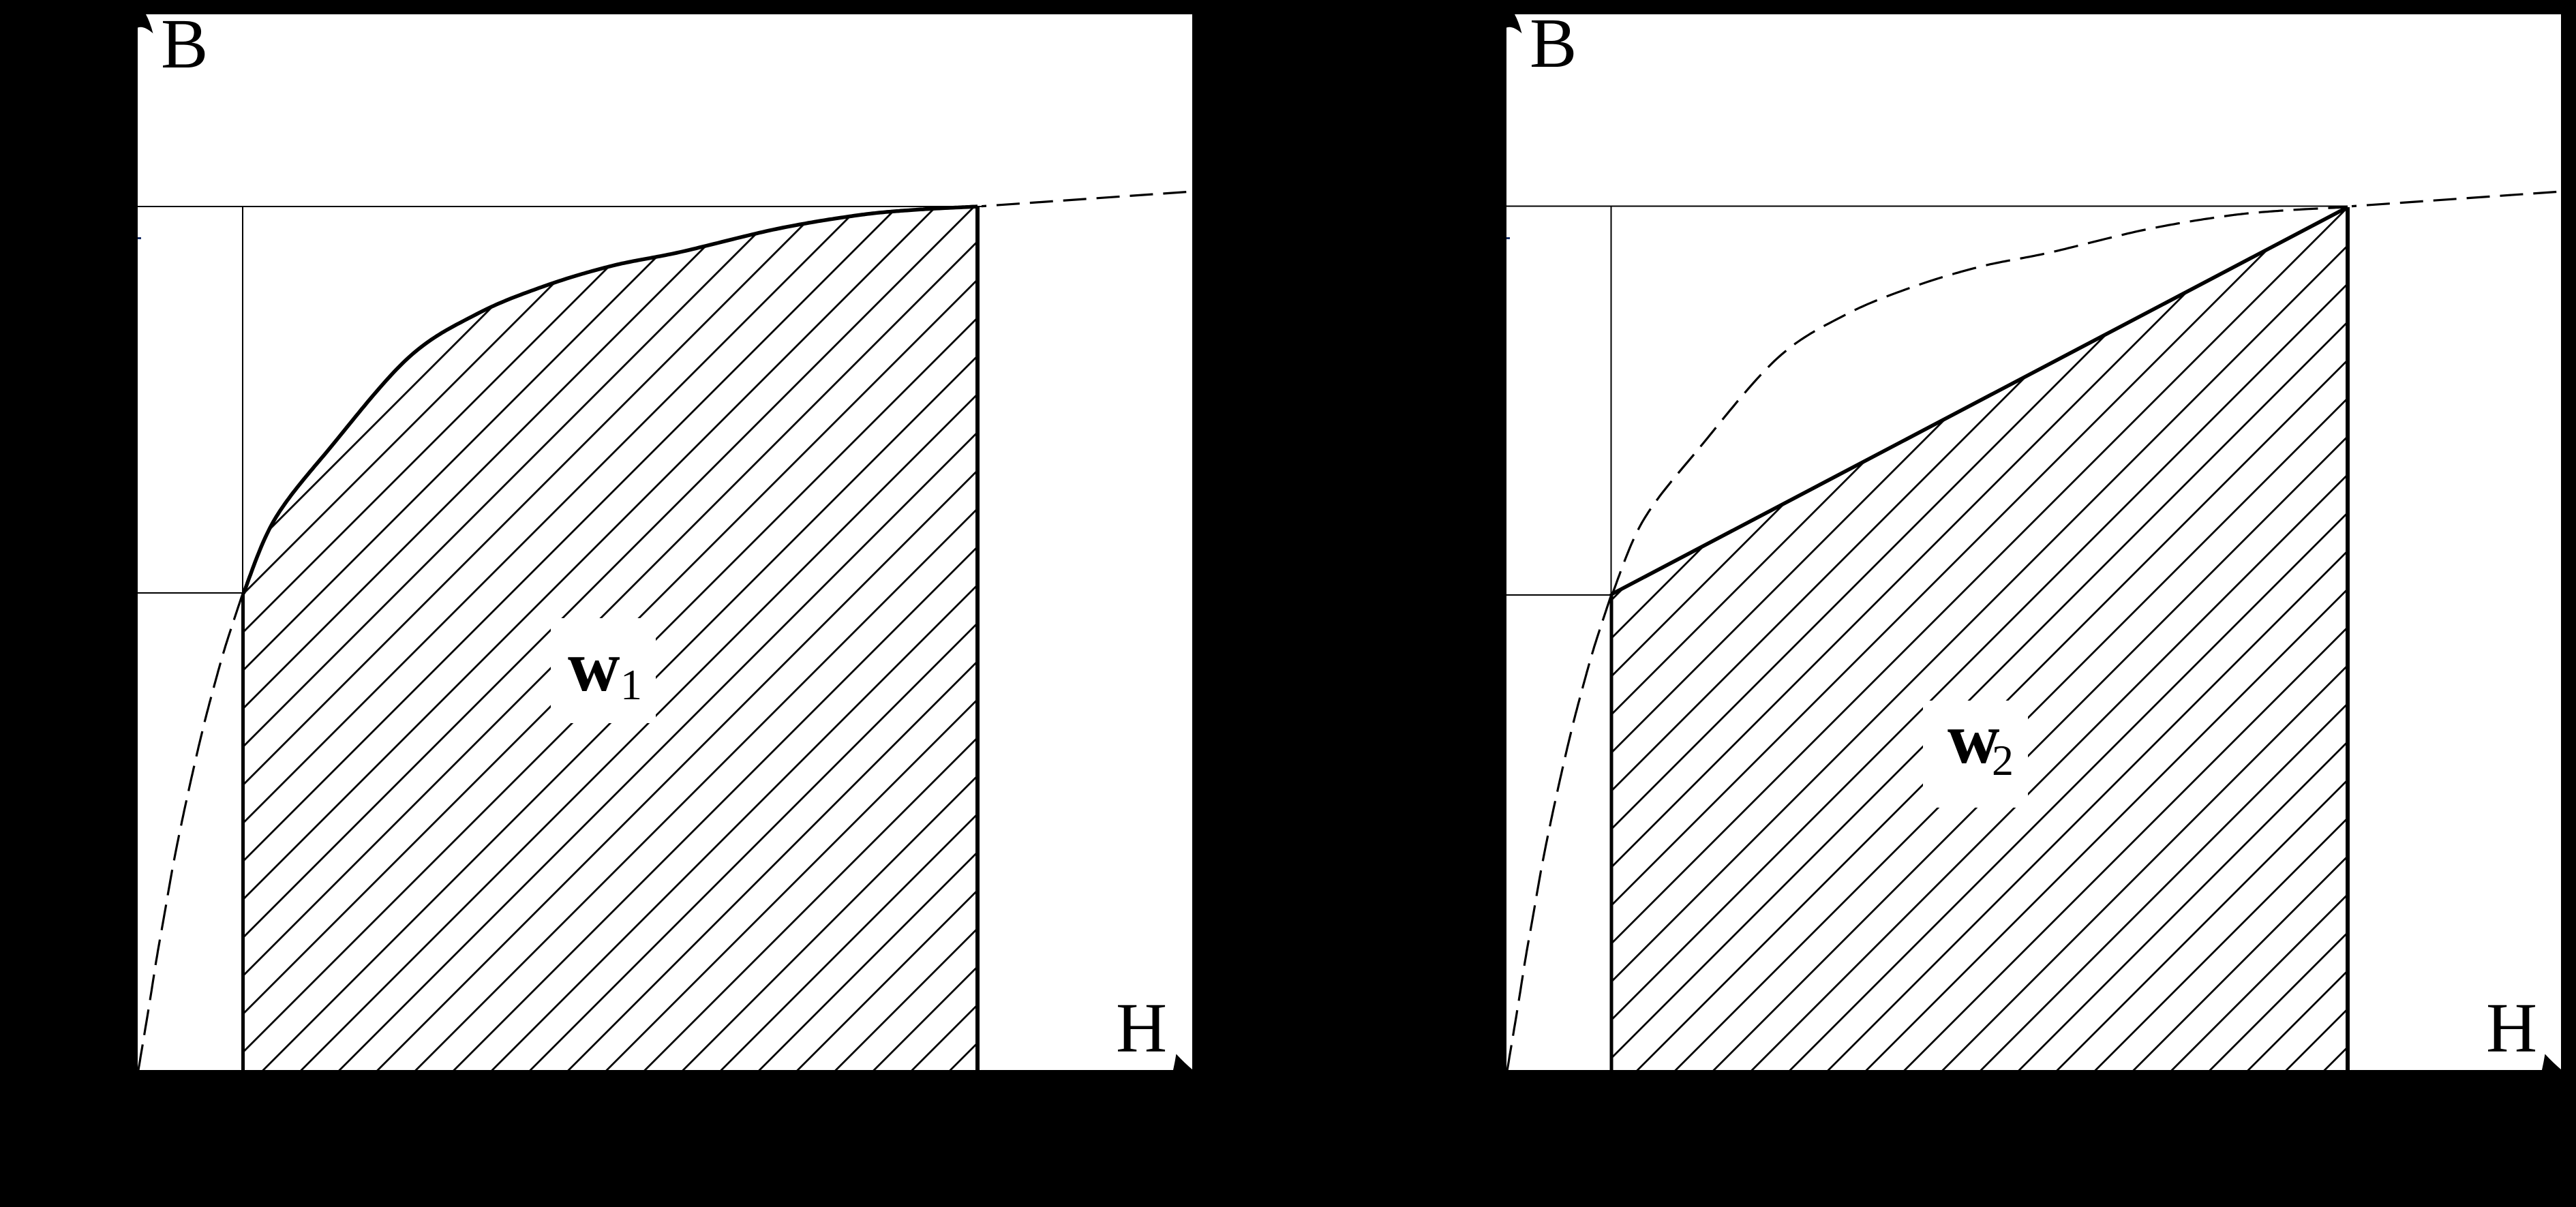 This screenshot has height=1207, width=2576. What do you see at coordinates (2003, 760) in the screenshot?
I see `svg-text: 2` at bounding box center [2003, 760].